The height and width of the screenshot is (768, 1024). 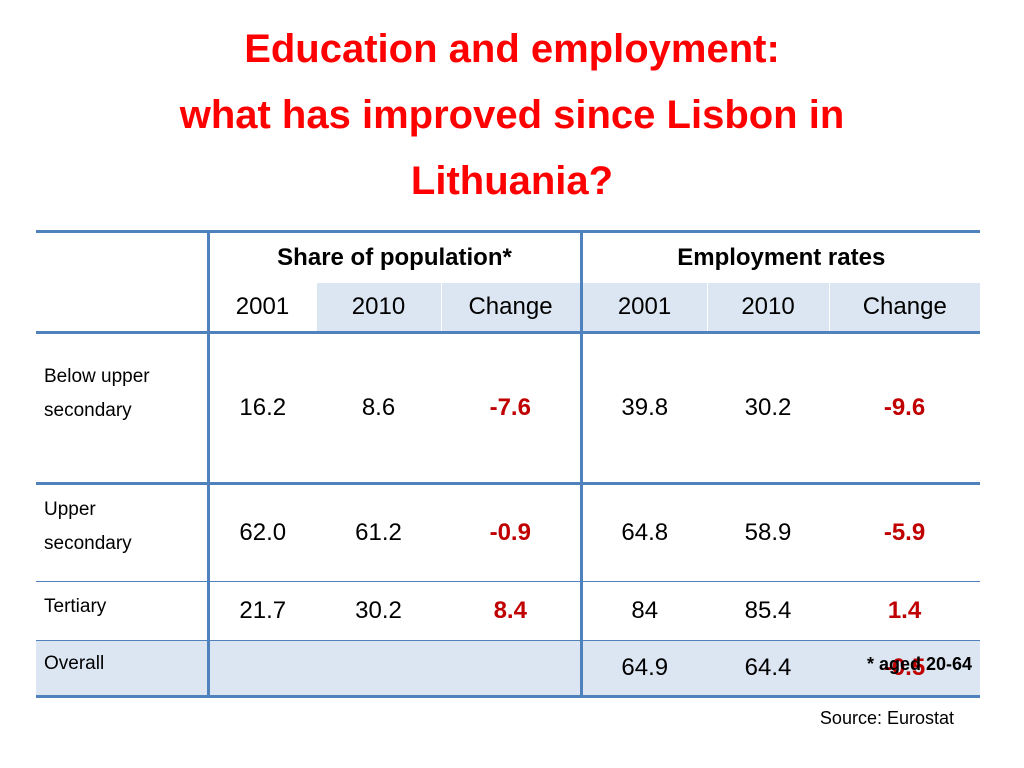 I want to click on table-cell: 39.8, so click(x=643, y=408).